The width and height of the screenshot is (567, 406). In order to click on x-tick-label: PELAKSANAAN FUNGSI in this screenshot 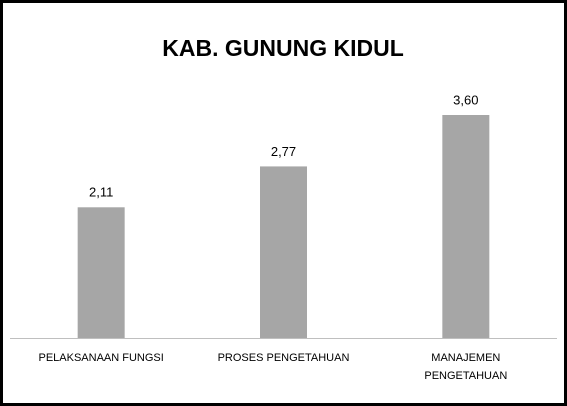, I will do `click(101, 358)`.